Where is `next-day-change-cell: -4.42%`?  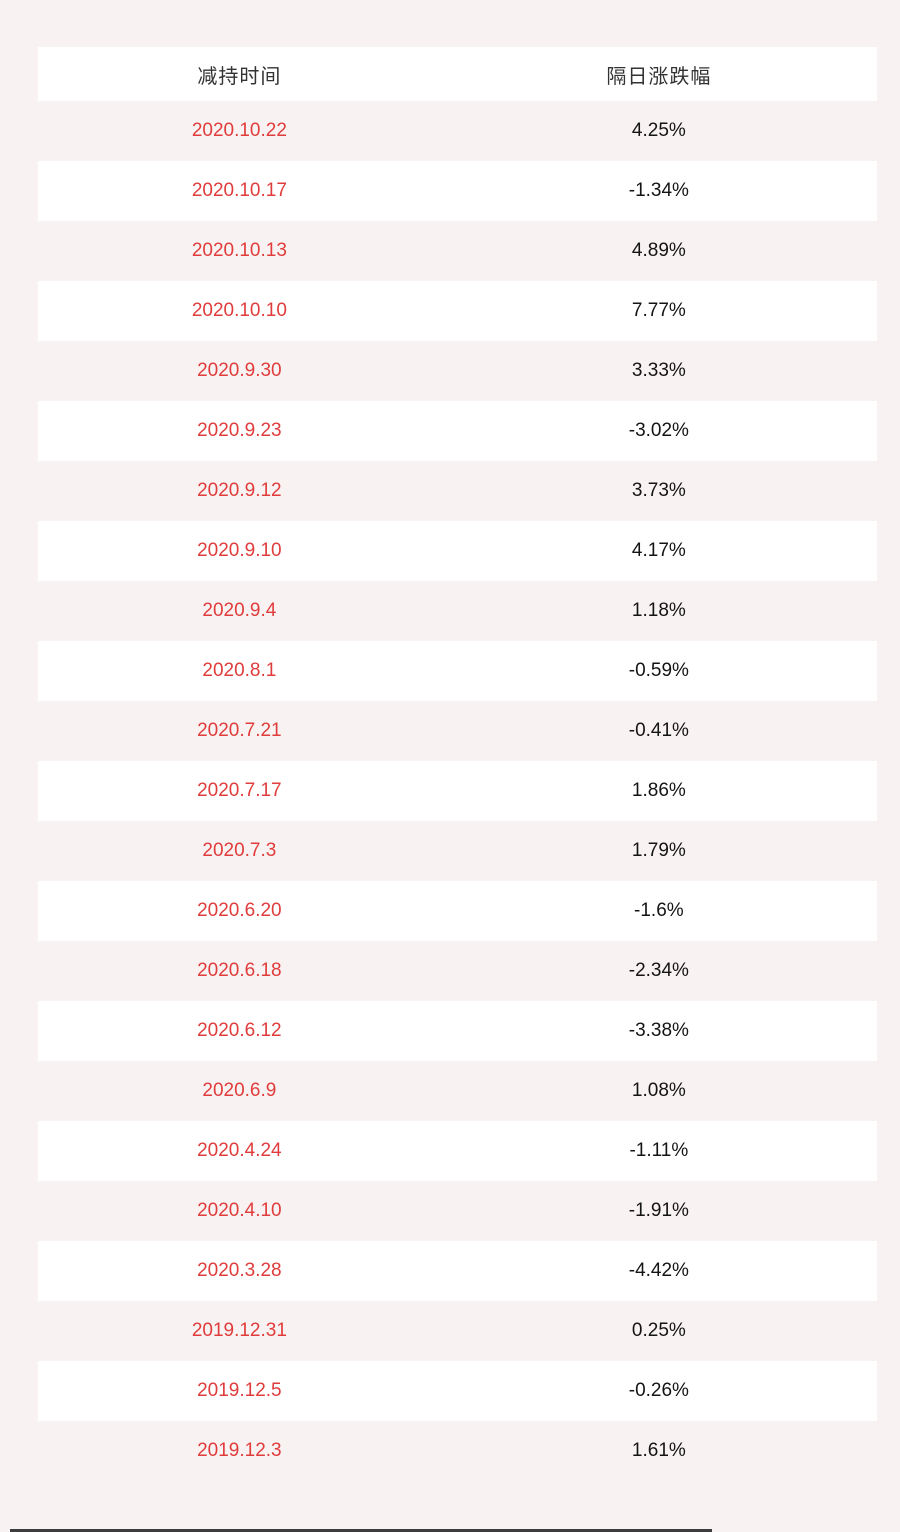 next-day-change-cell: -4.42% is located at coordinates (658, 1270).